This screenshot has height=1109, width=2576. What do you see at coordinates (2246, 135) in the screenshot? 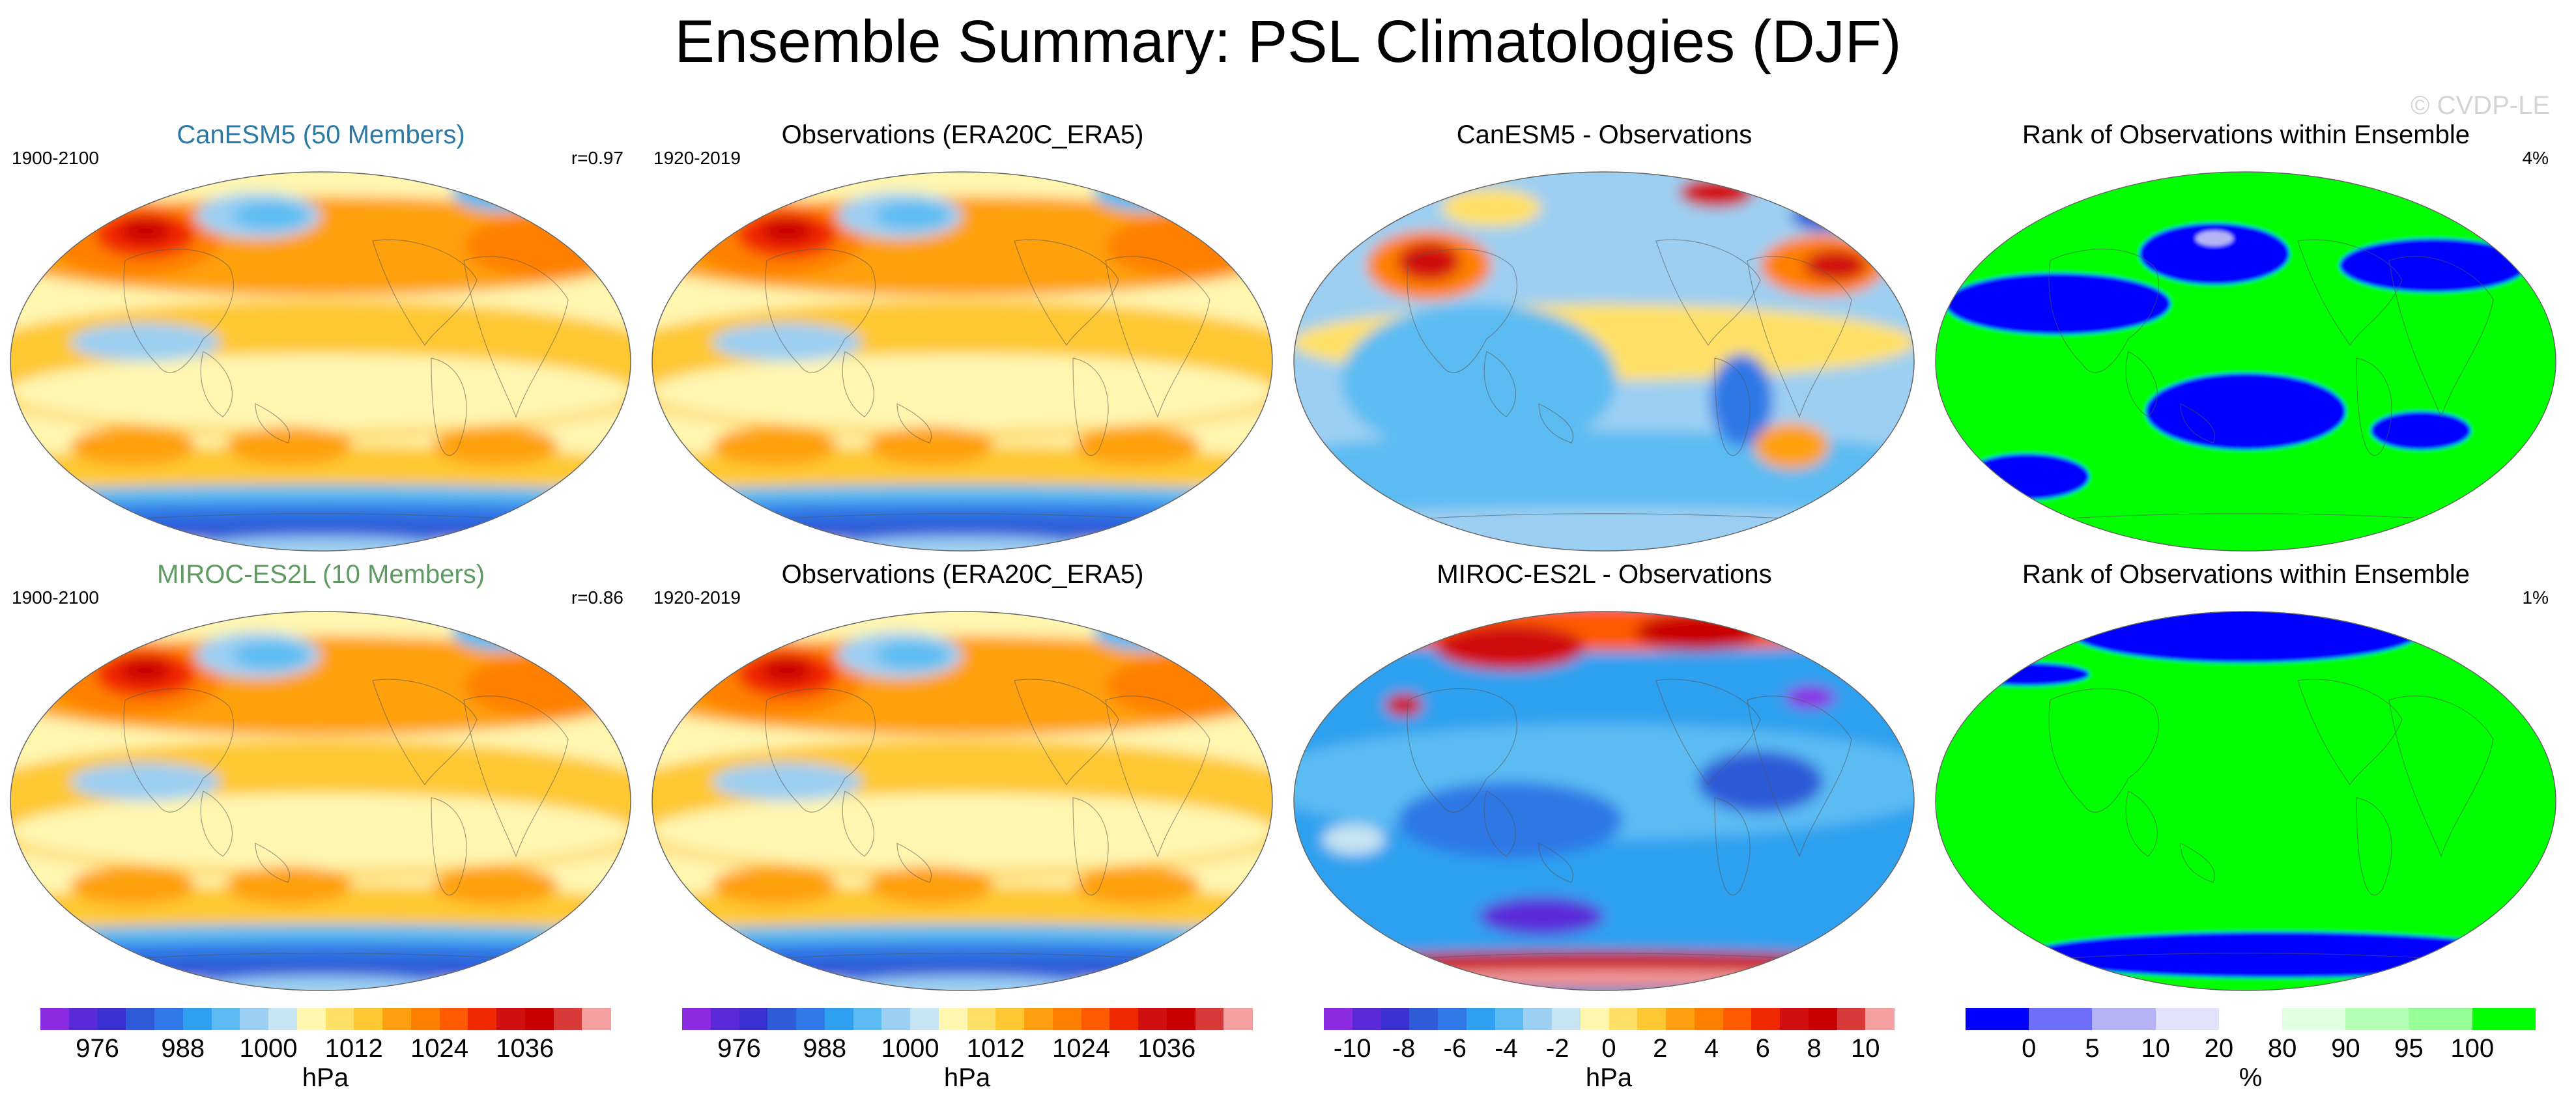
I see `panel-title: Rank of Observations within Ensemble` at bounding box center [2246, 135].